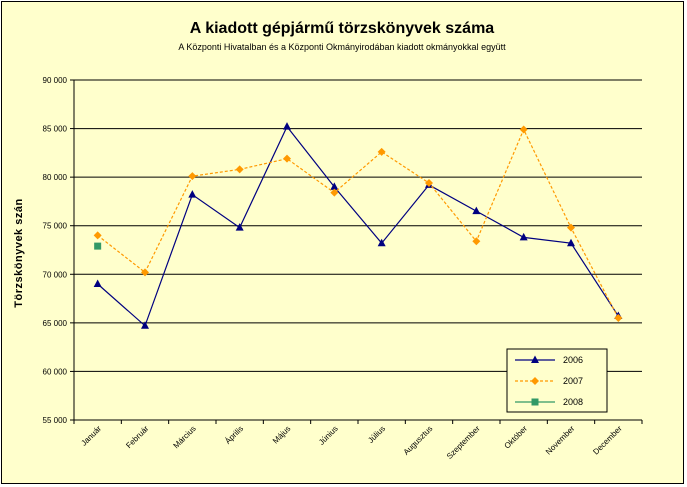 The width and height of the screenshot is (687, 487). Describe the element at coordinates (549, 402) in the screenshot. I see `legend-item-2008: 2008` at that location.